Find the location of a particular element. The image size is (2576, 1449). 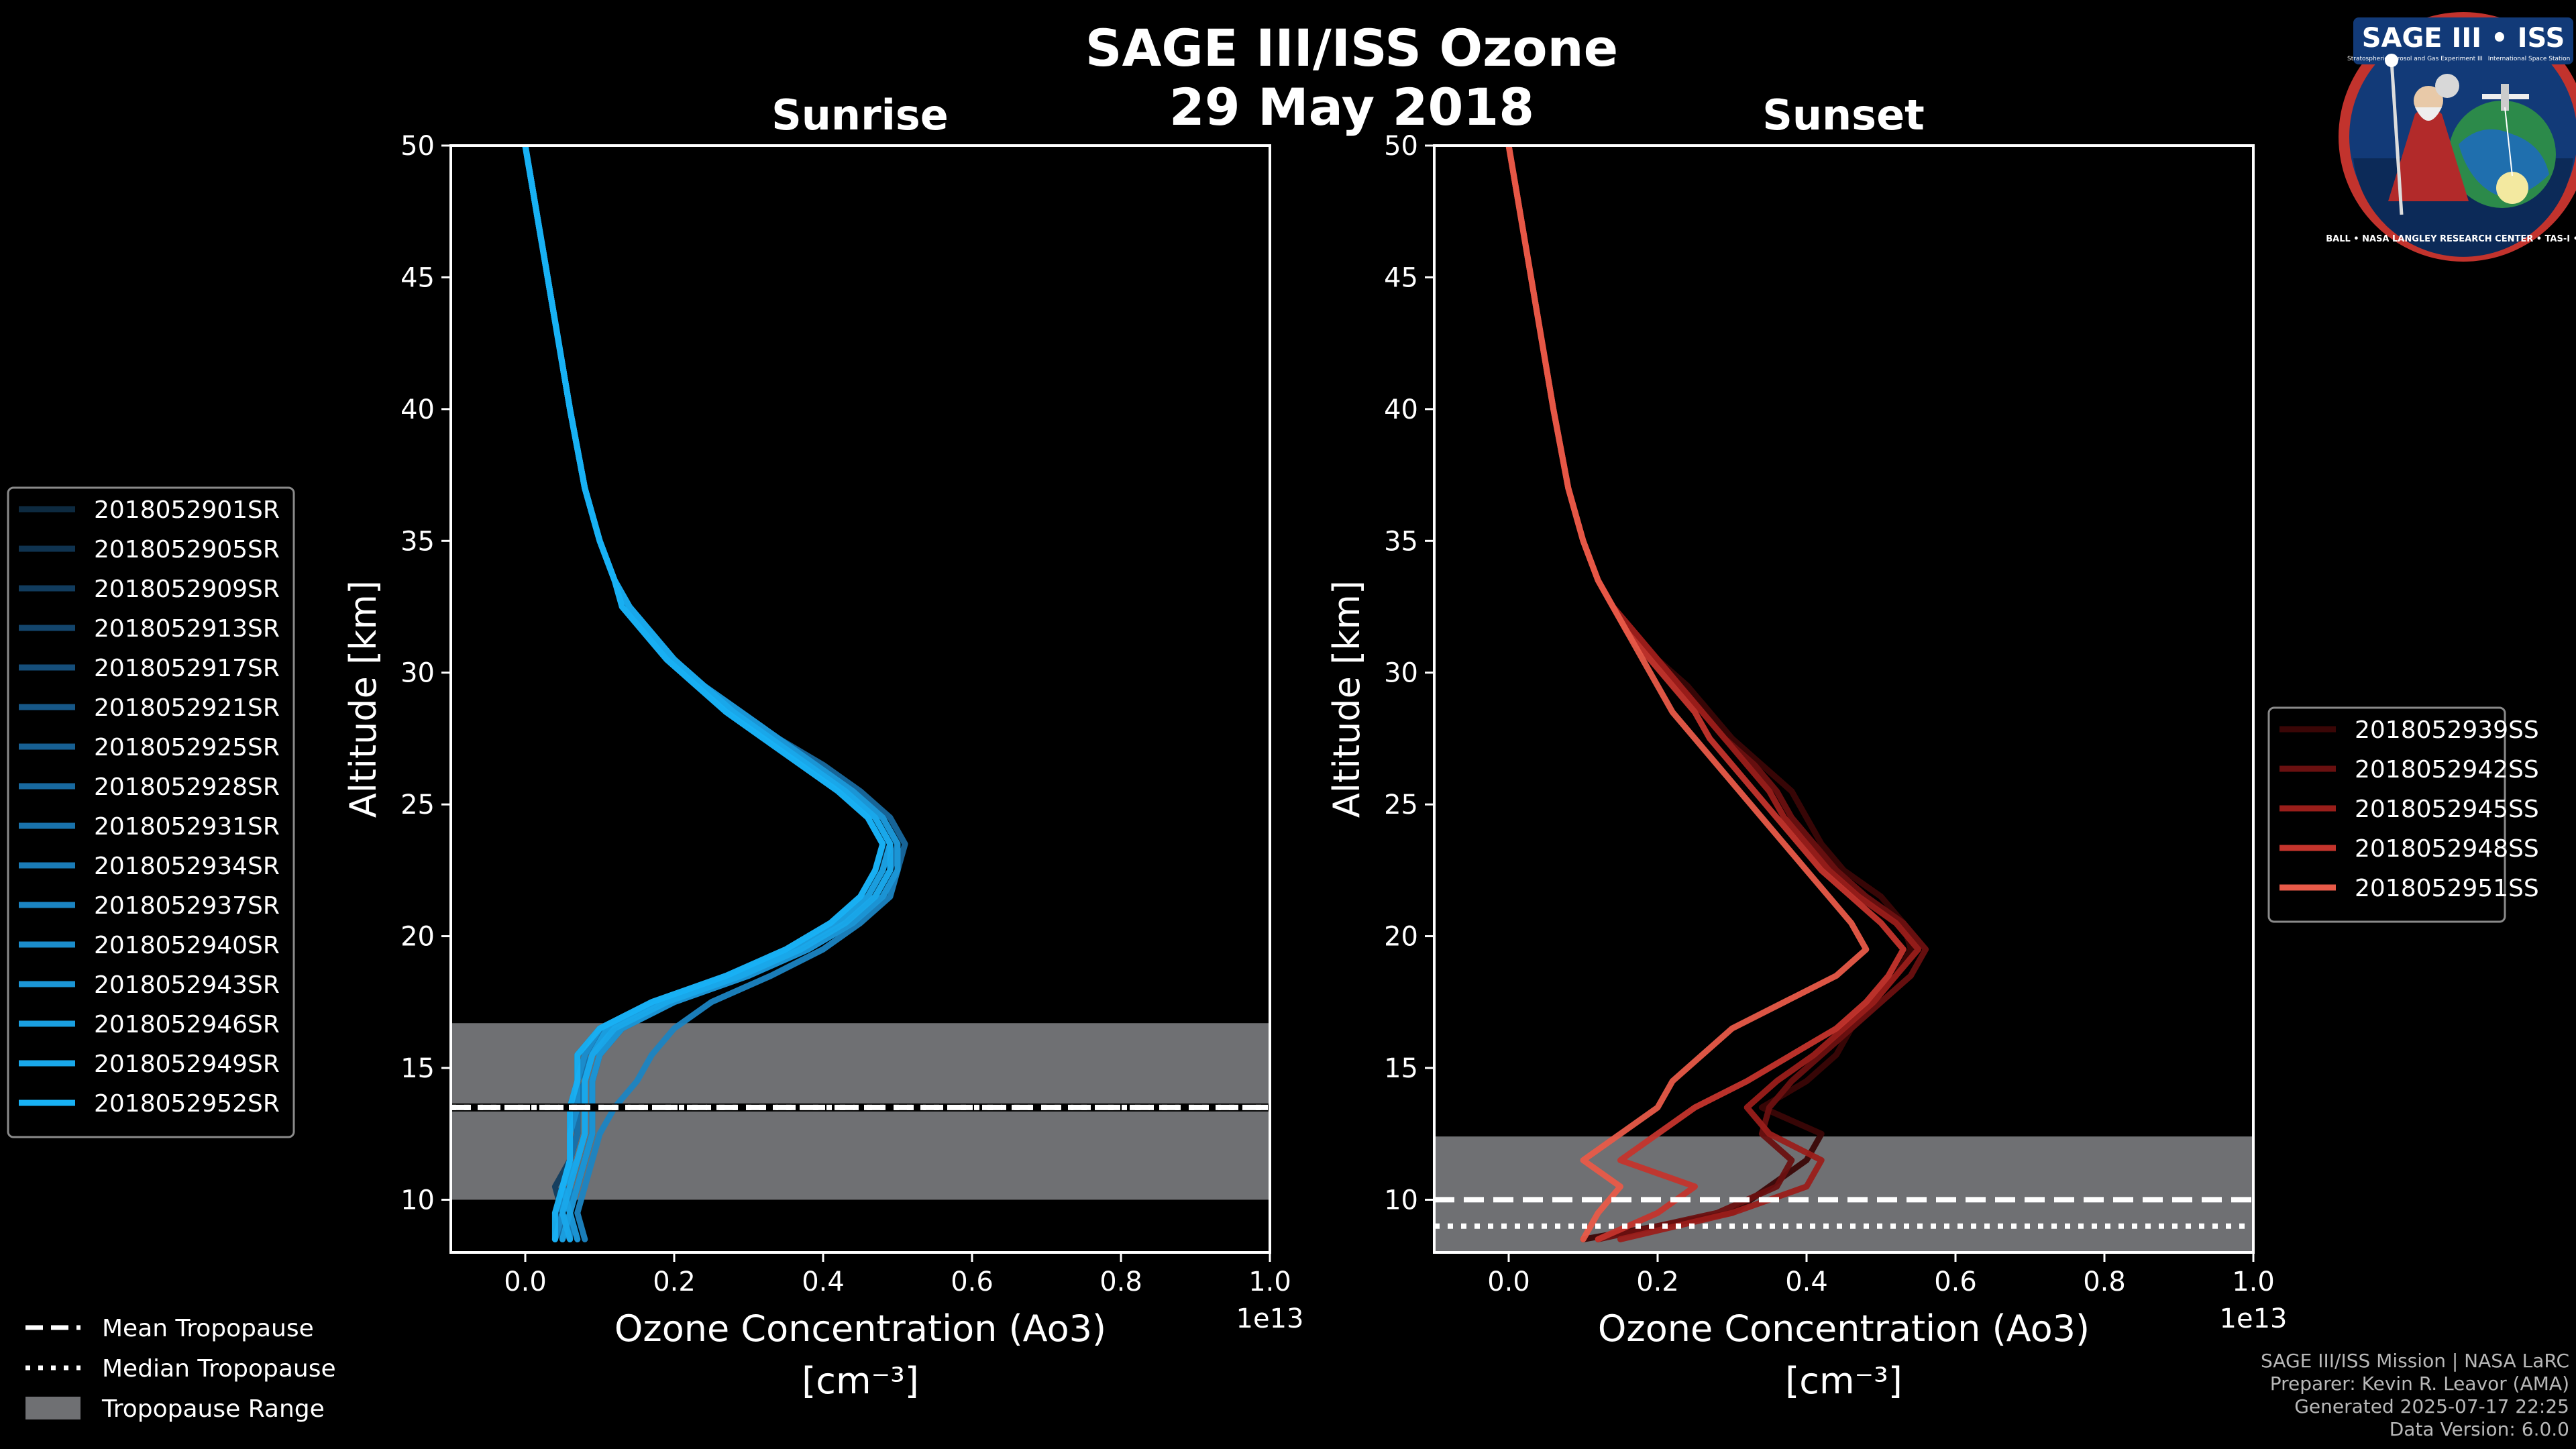

mean-tropopause-label: Mean Tropopause is located at coordinates (208, 1328).